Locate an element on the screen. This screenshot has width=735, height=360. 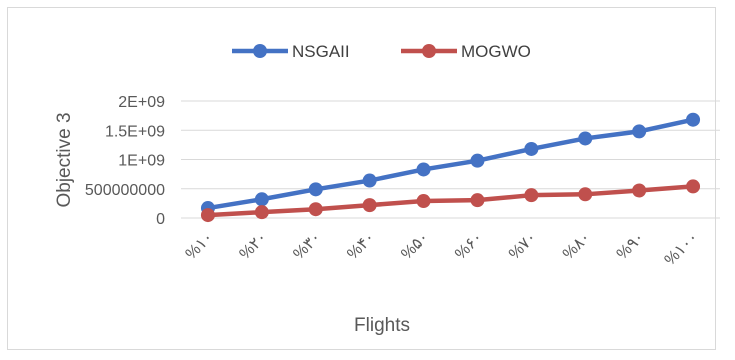
x-tick-label: %۴۰ is located at coordinates (361, 246).